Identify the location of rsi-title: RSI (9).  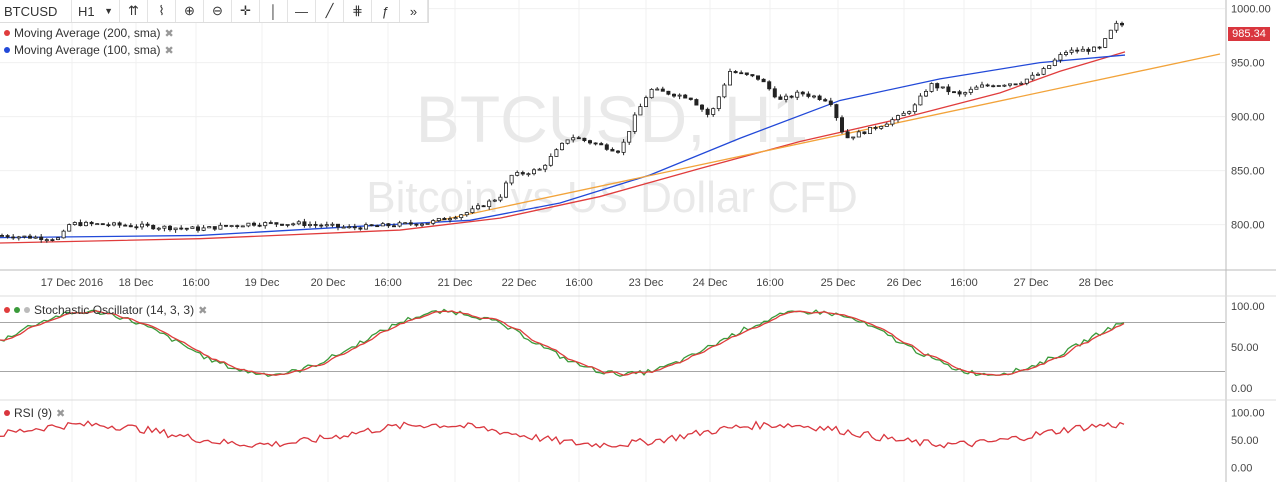
(33, 413).